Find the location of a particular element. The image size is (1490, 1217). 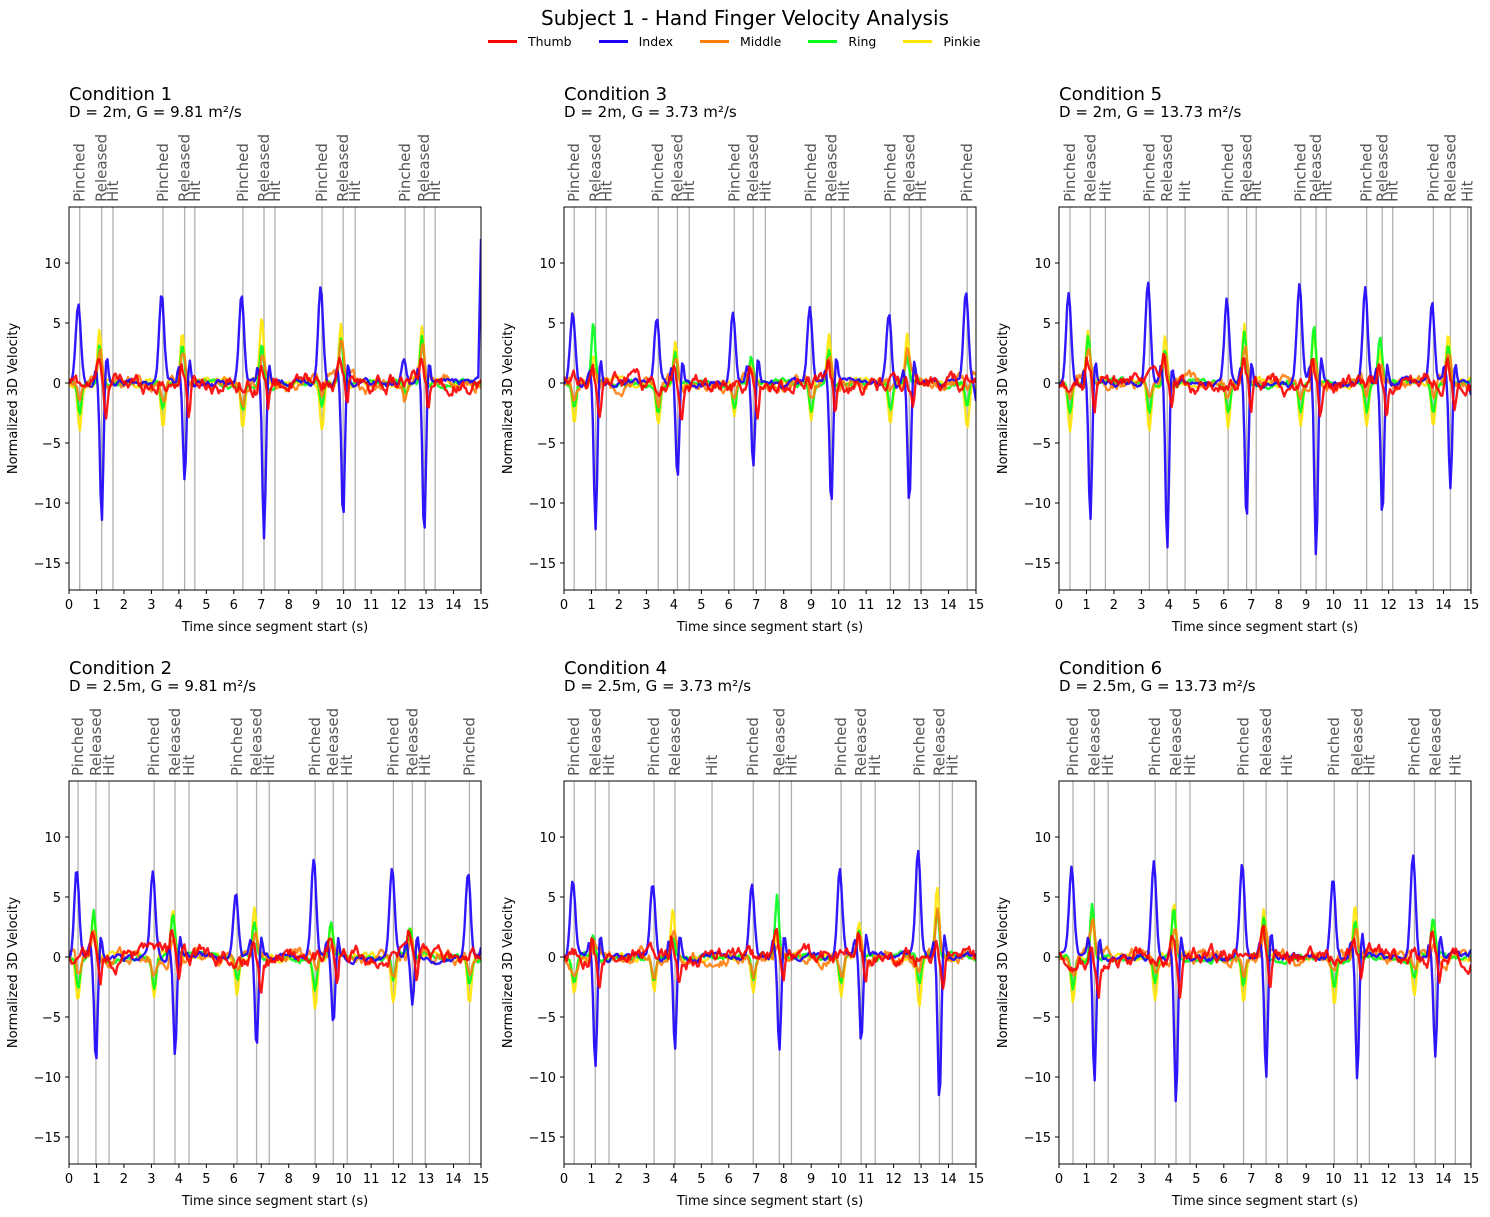

subplot-subtitle: D = 2m, G = 3.73 m²/s is located at coordinates (650, 112).